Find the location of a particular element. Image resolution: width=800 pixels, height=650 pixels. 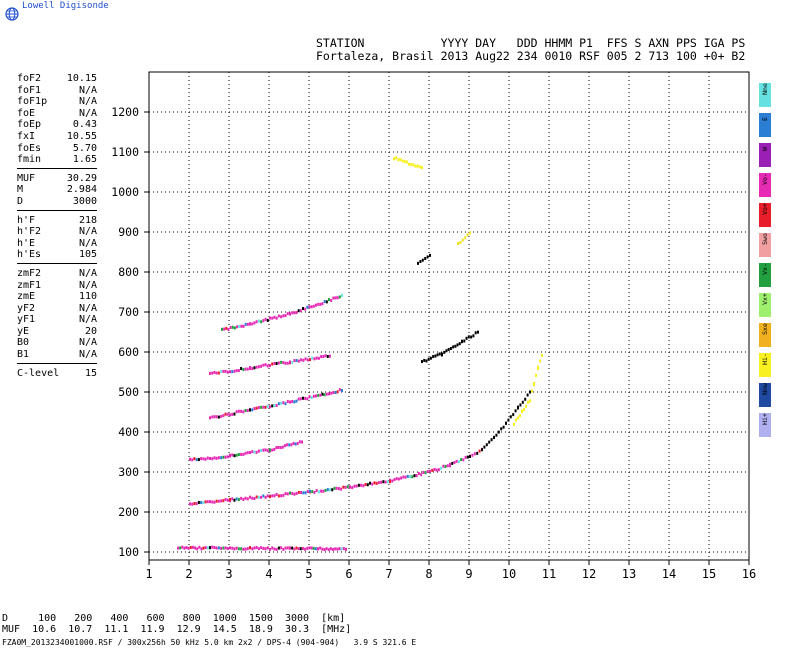

legend-swatch: Vo- is located at coordinates (765, 185).